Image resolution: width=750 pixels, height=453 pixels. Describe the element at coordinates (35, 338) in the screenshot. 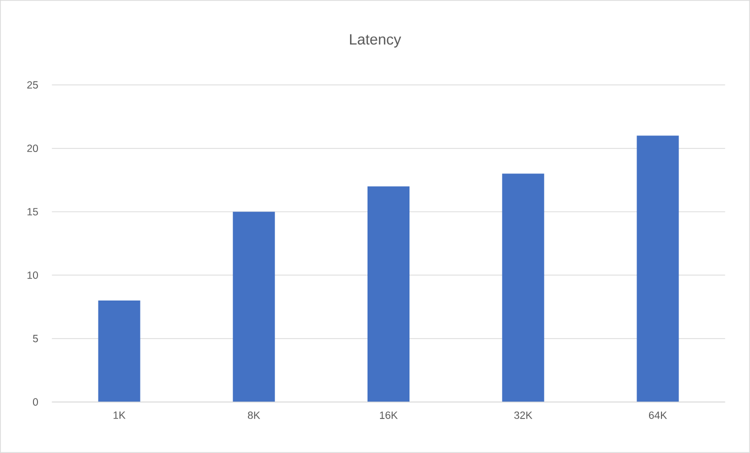

I see `y-tick-label: 5` at that location.